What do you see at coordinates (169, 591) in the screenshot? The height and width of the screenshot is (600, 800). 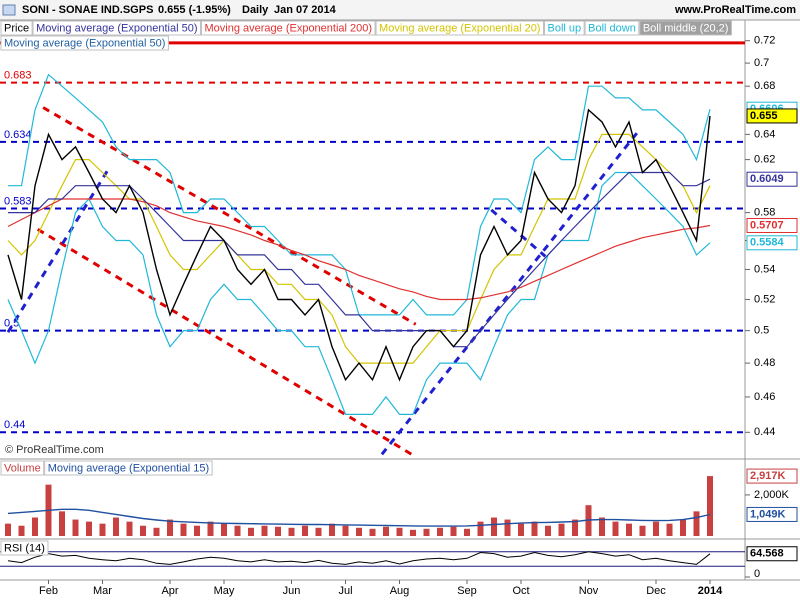 I see `x-tick-label: Apr` at bounding box center [169, 591].